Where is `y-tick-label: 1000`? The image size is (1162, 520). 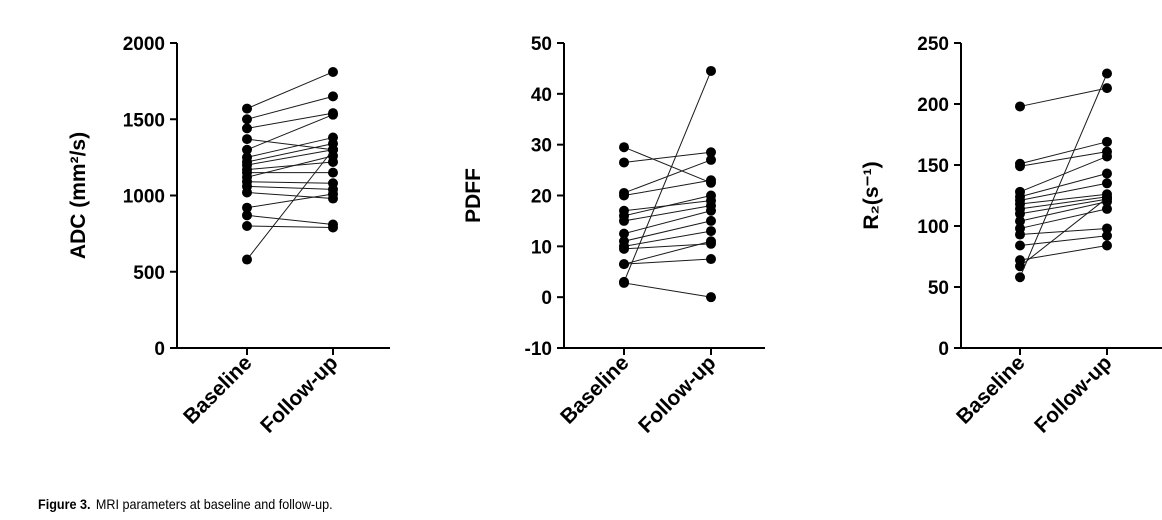 y-tick-label: 1000 is located at coordinates (144, 197).